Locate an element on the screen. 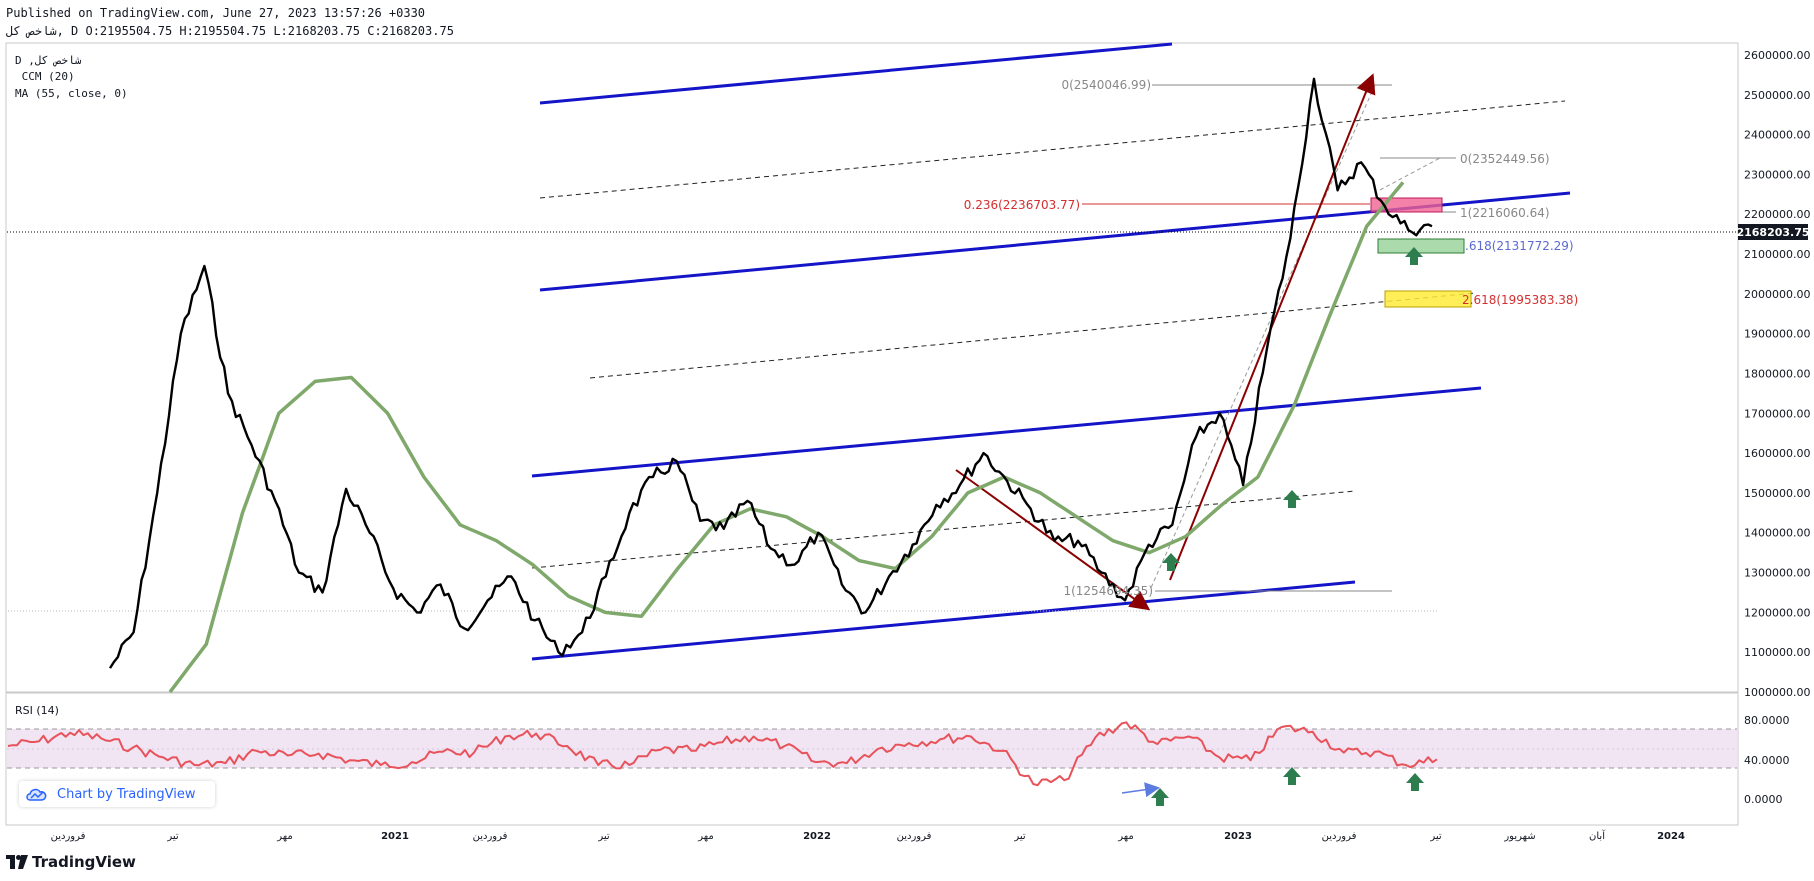 Image resolution: width=1814 pixels, height=881 pixels. fib-1-label-a: 1(2216060.64) is located at coordinates (1505, 213).